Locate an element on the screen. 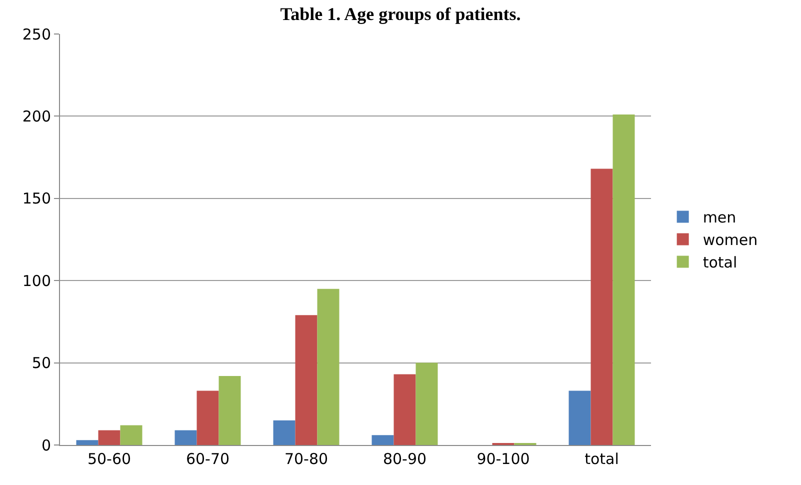 Image resolution: width=801 pixels, height=485 pixels. x-tick-label: 70-80 is located at coordinates (306, 459).